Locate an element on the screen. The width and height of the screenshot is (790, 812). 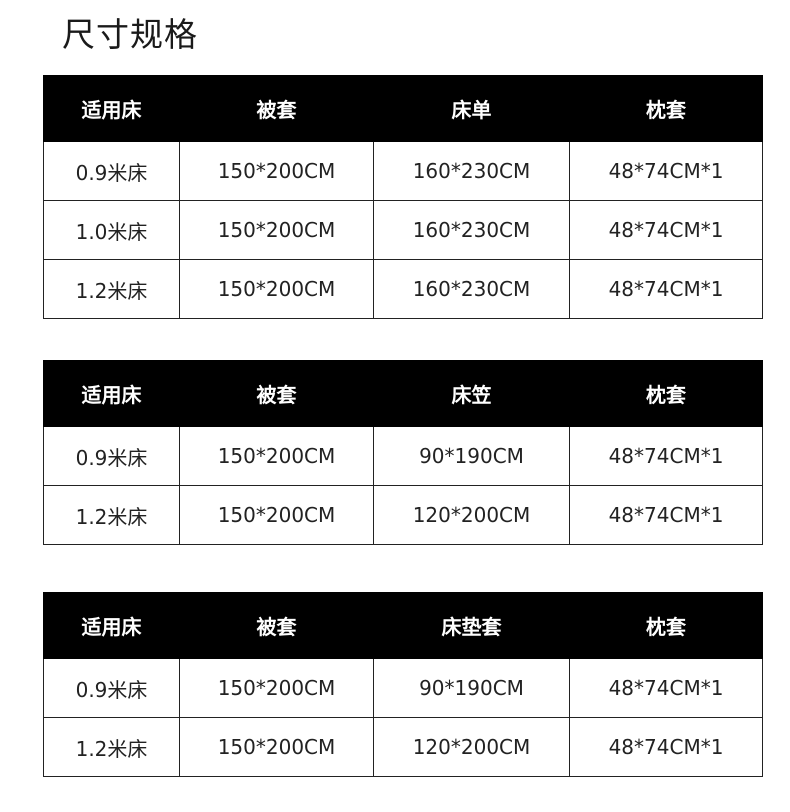
table-header-row: 适用床 被套 床垫套 枕套 is located at coordinates (403, 625).